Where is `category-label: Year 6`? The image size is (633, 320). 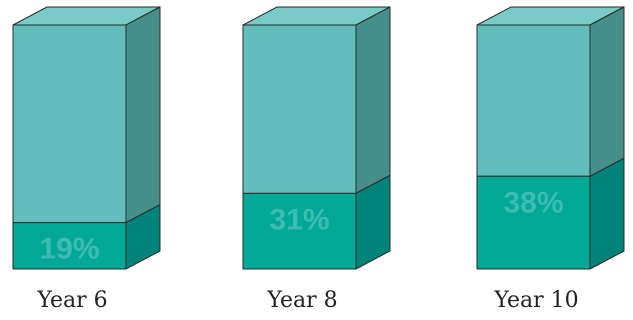 category-label: Year 6 is located at coordinates (71, 300).